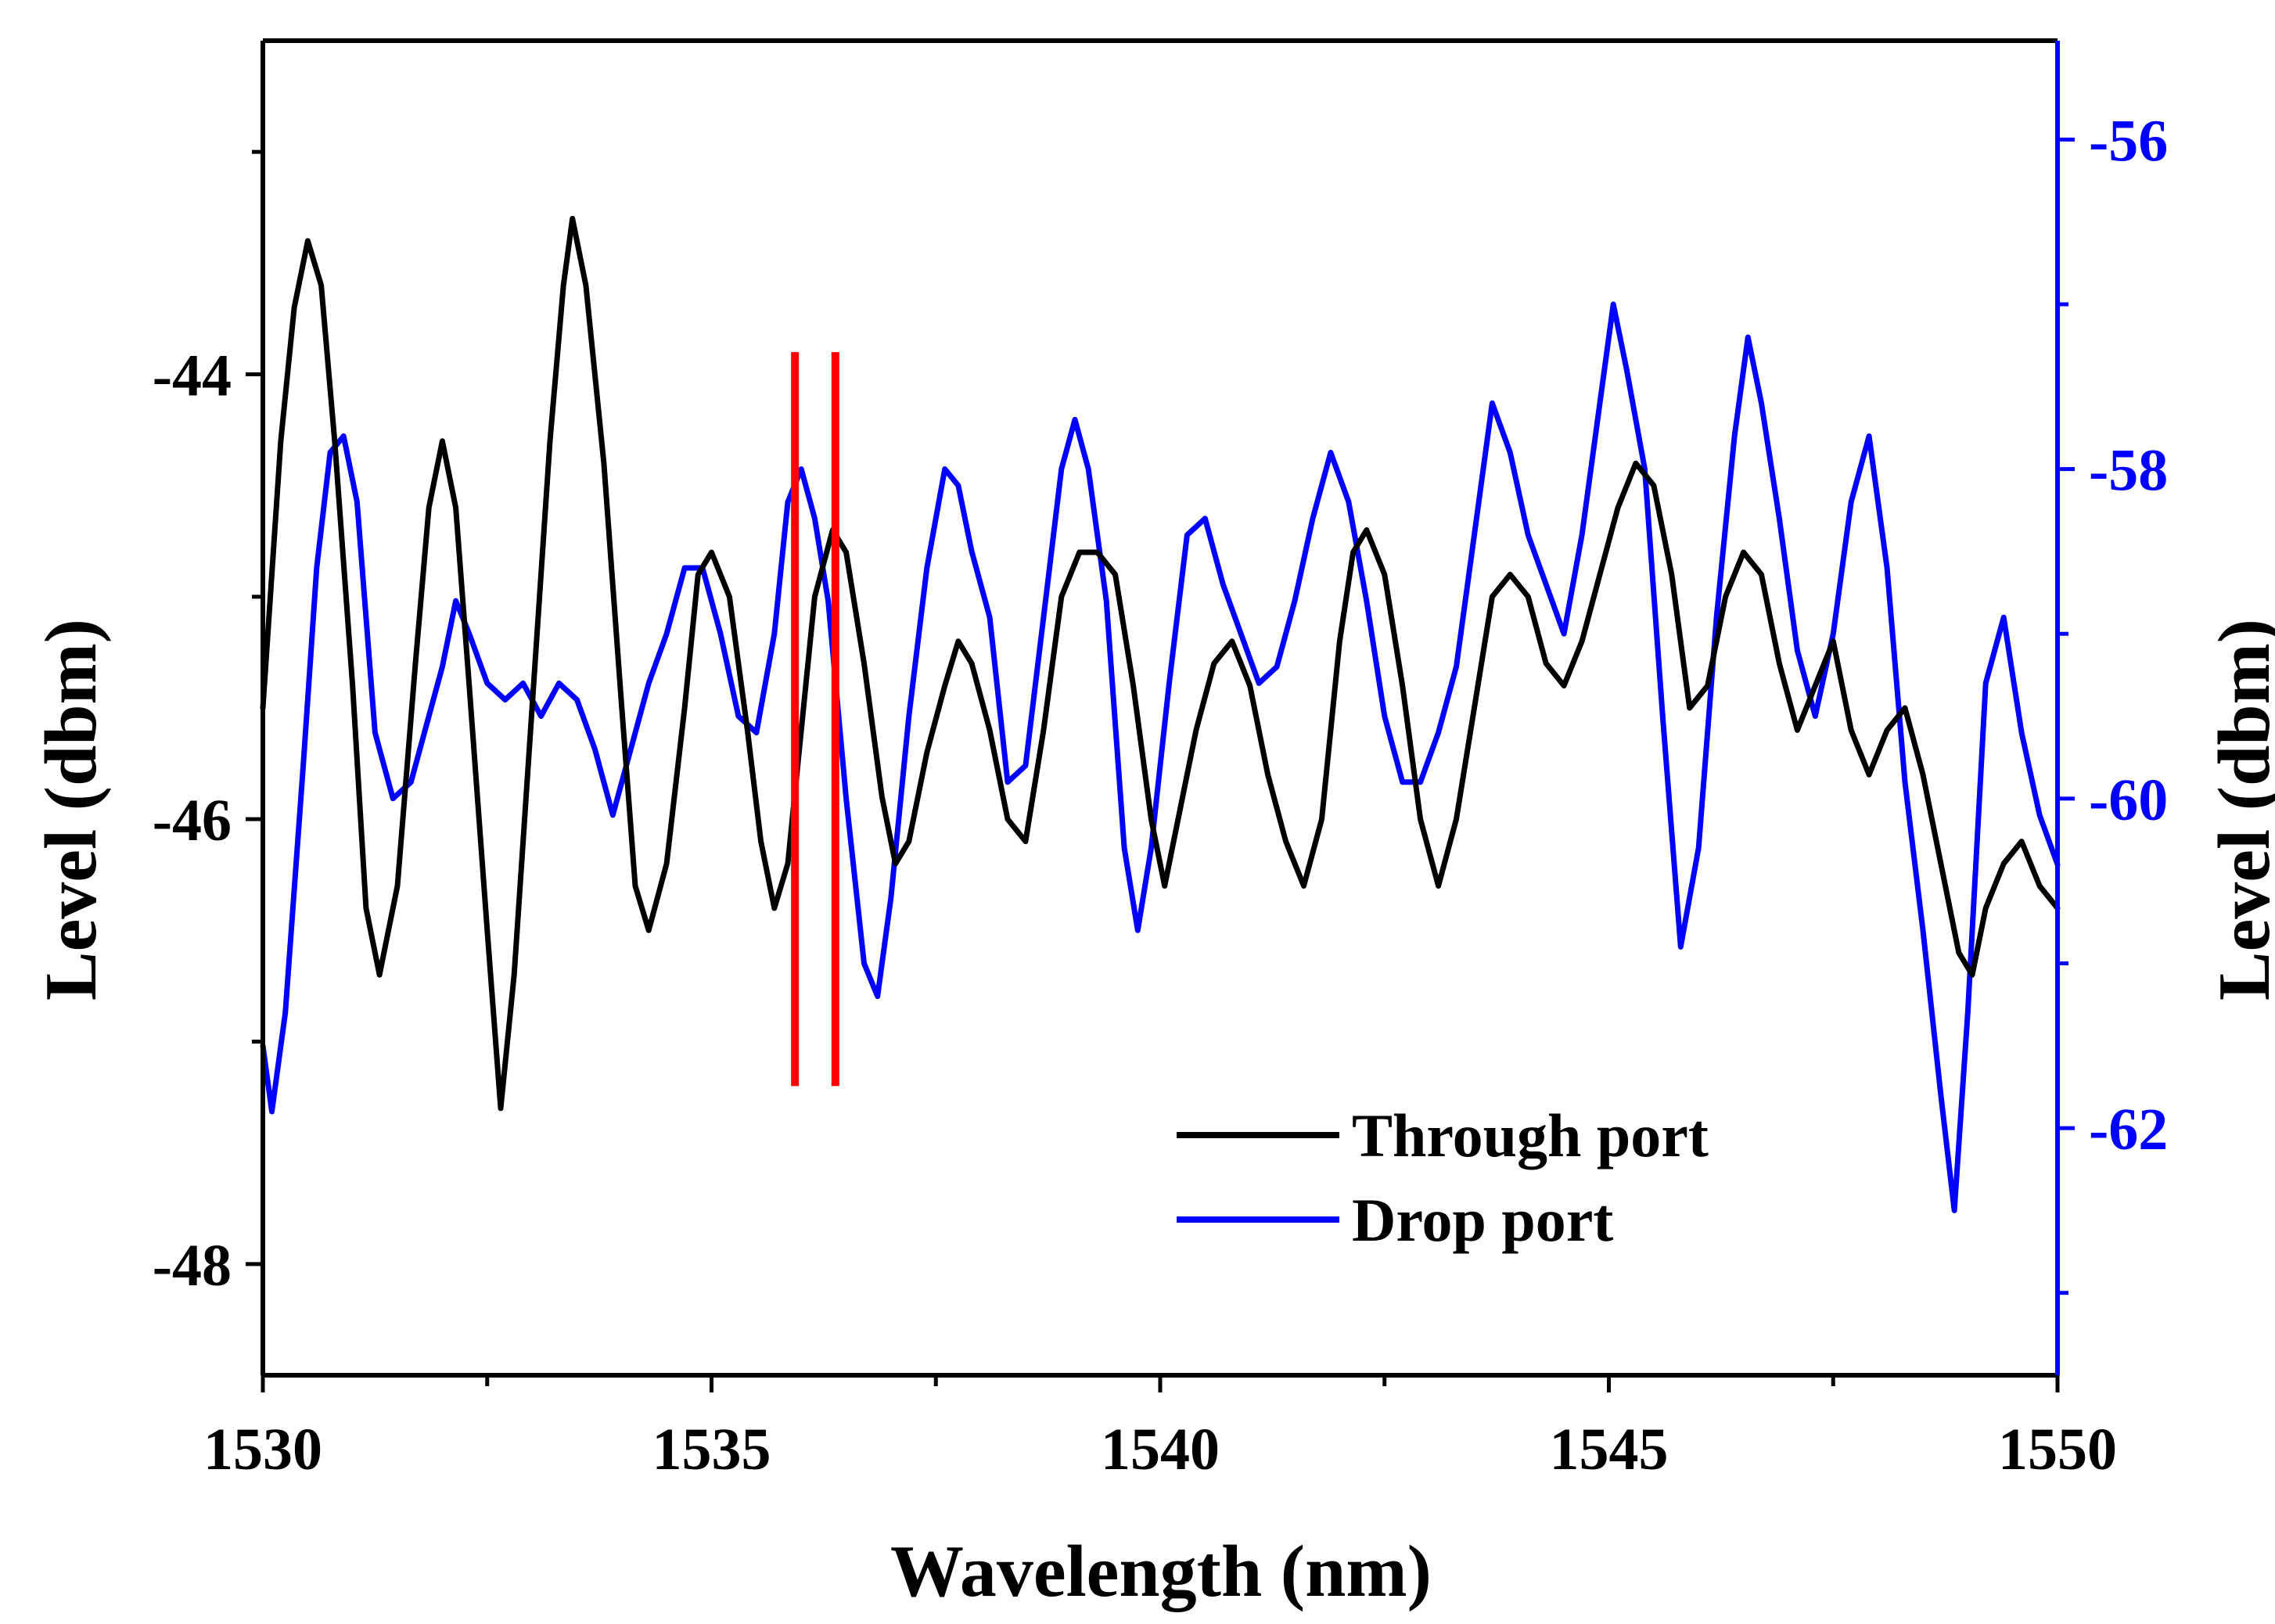 The height and width of the screenshot is (1624, 2275). What do you see at coordinates (262, 1449) in the screenshot?
I see `x-tick-label: 1530` at bounding box center [262, 1449].